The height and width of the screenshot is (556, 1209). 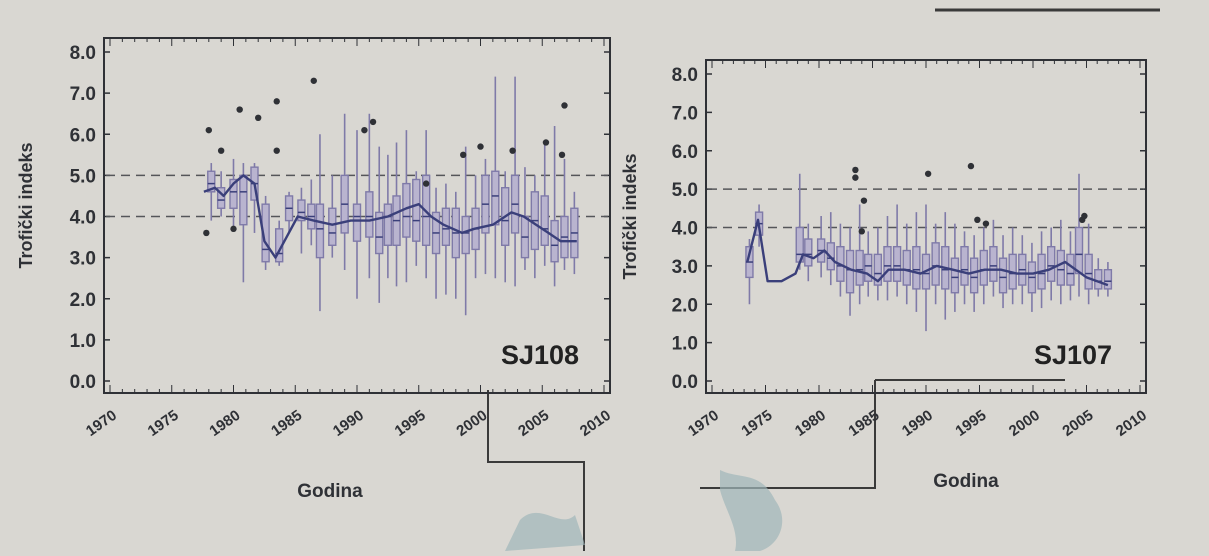 What do you see at coordinates (533, 423) in the screenshot?
I see `x-tick-label: 2005` at bounding box center [533, 423].